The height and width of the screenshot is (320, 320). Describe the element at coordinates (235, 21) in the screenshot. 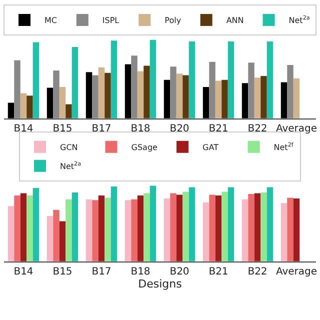

I see `legend-label: ANN` at that location.